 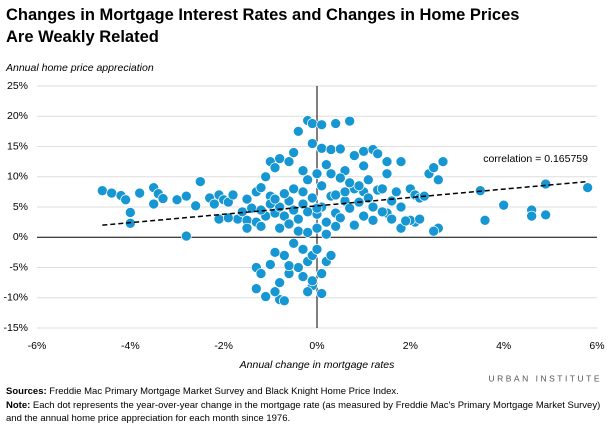 What do you see at coordinates (15, 298) in the screenshot?
I see `y-tick-label: -10%` at bounding box center [15, 298].